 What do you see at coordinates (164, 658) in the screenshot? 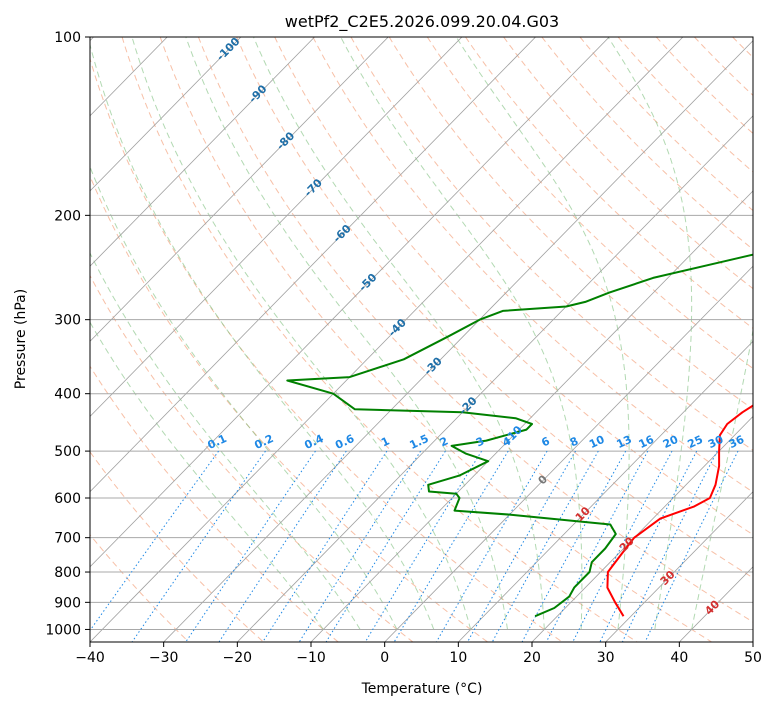
I see `x-tick-label: −30` at bounding box center [164, 658].